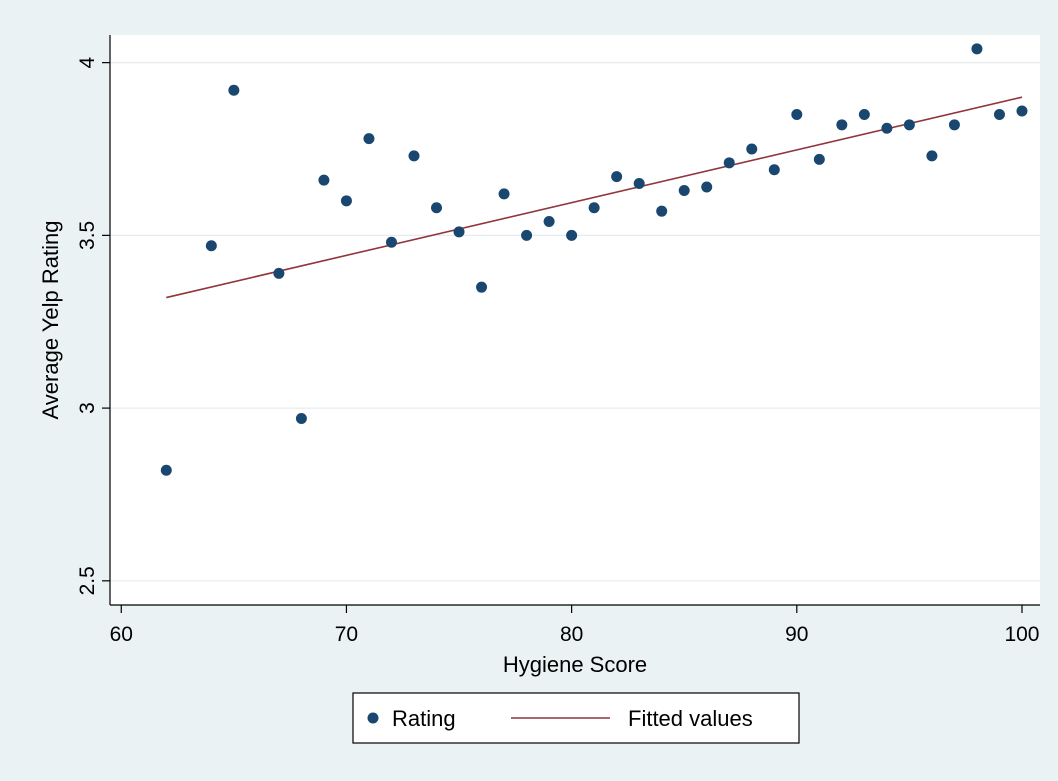 The height and width of the screenshot is (781, 1058). What do you see at coordinates (690, 718) in the screenshot?
I see `legend-label-fitted: Fitted values` at bounding box center [690, 718].